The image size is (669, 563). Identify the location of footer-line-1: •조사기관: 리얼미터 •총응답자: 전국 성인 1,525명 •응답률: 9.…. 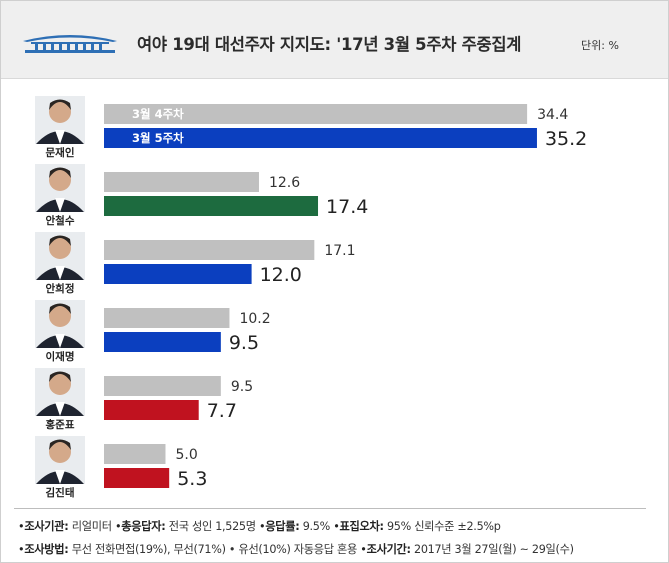
(259, 526).